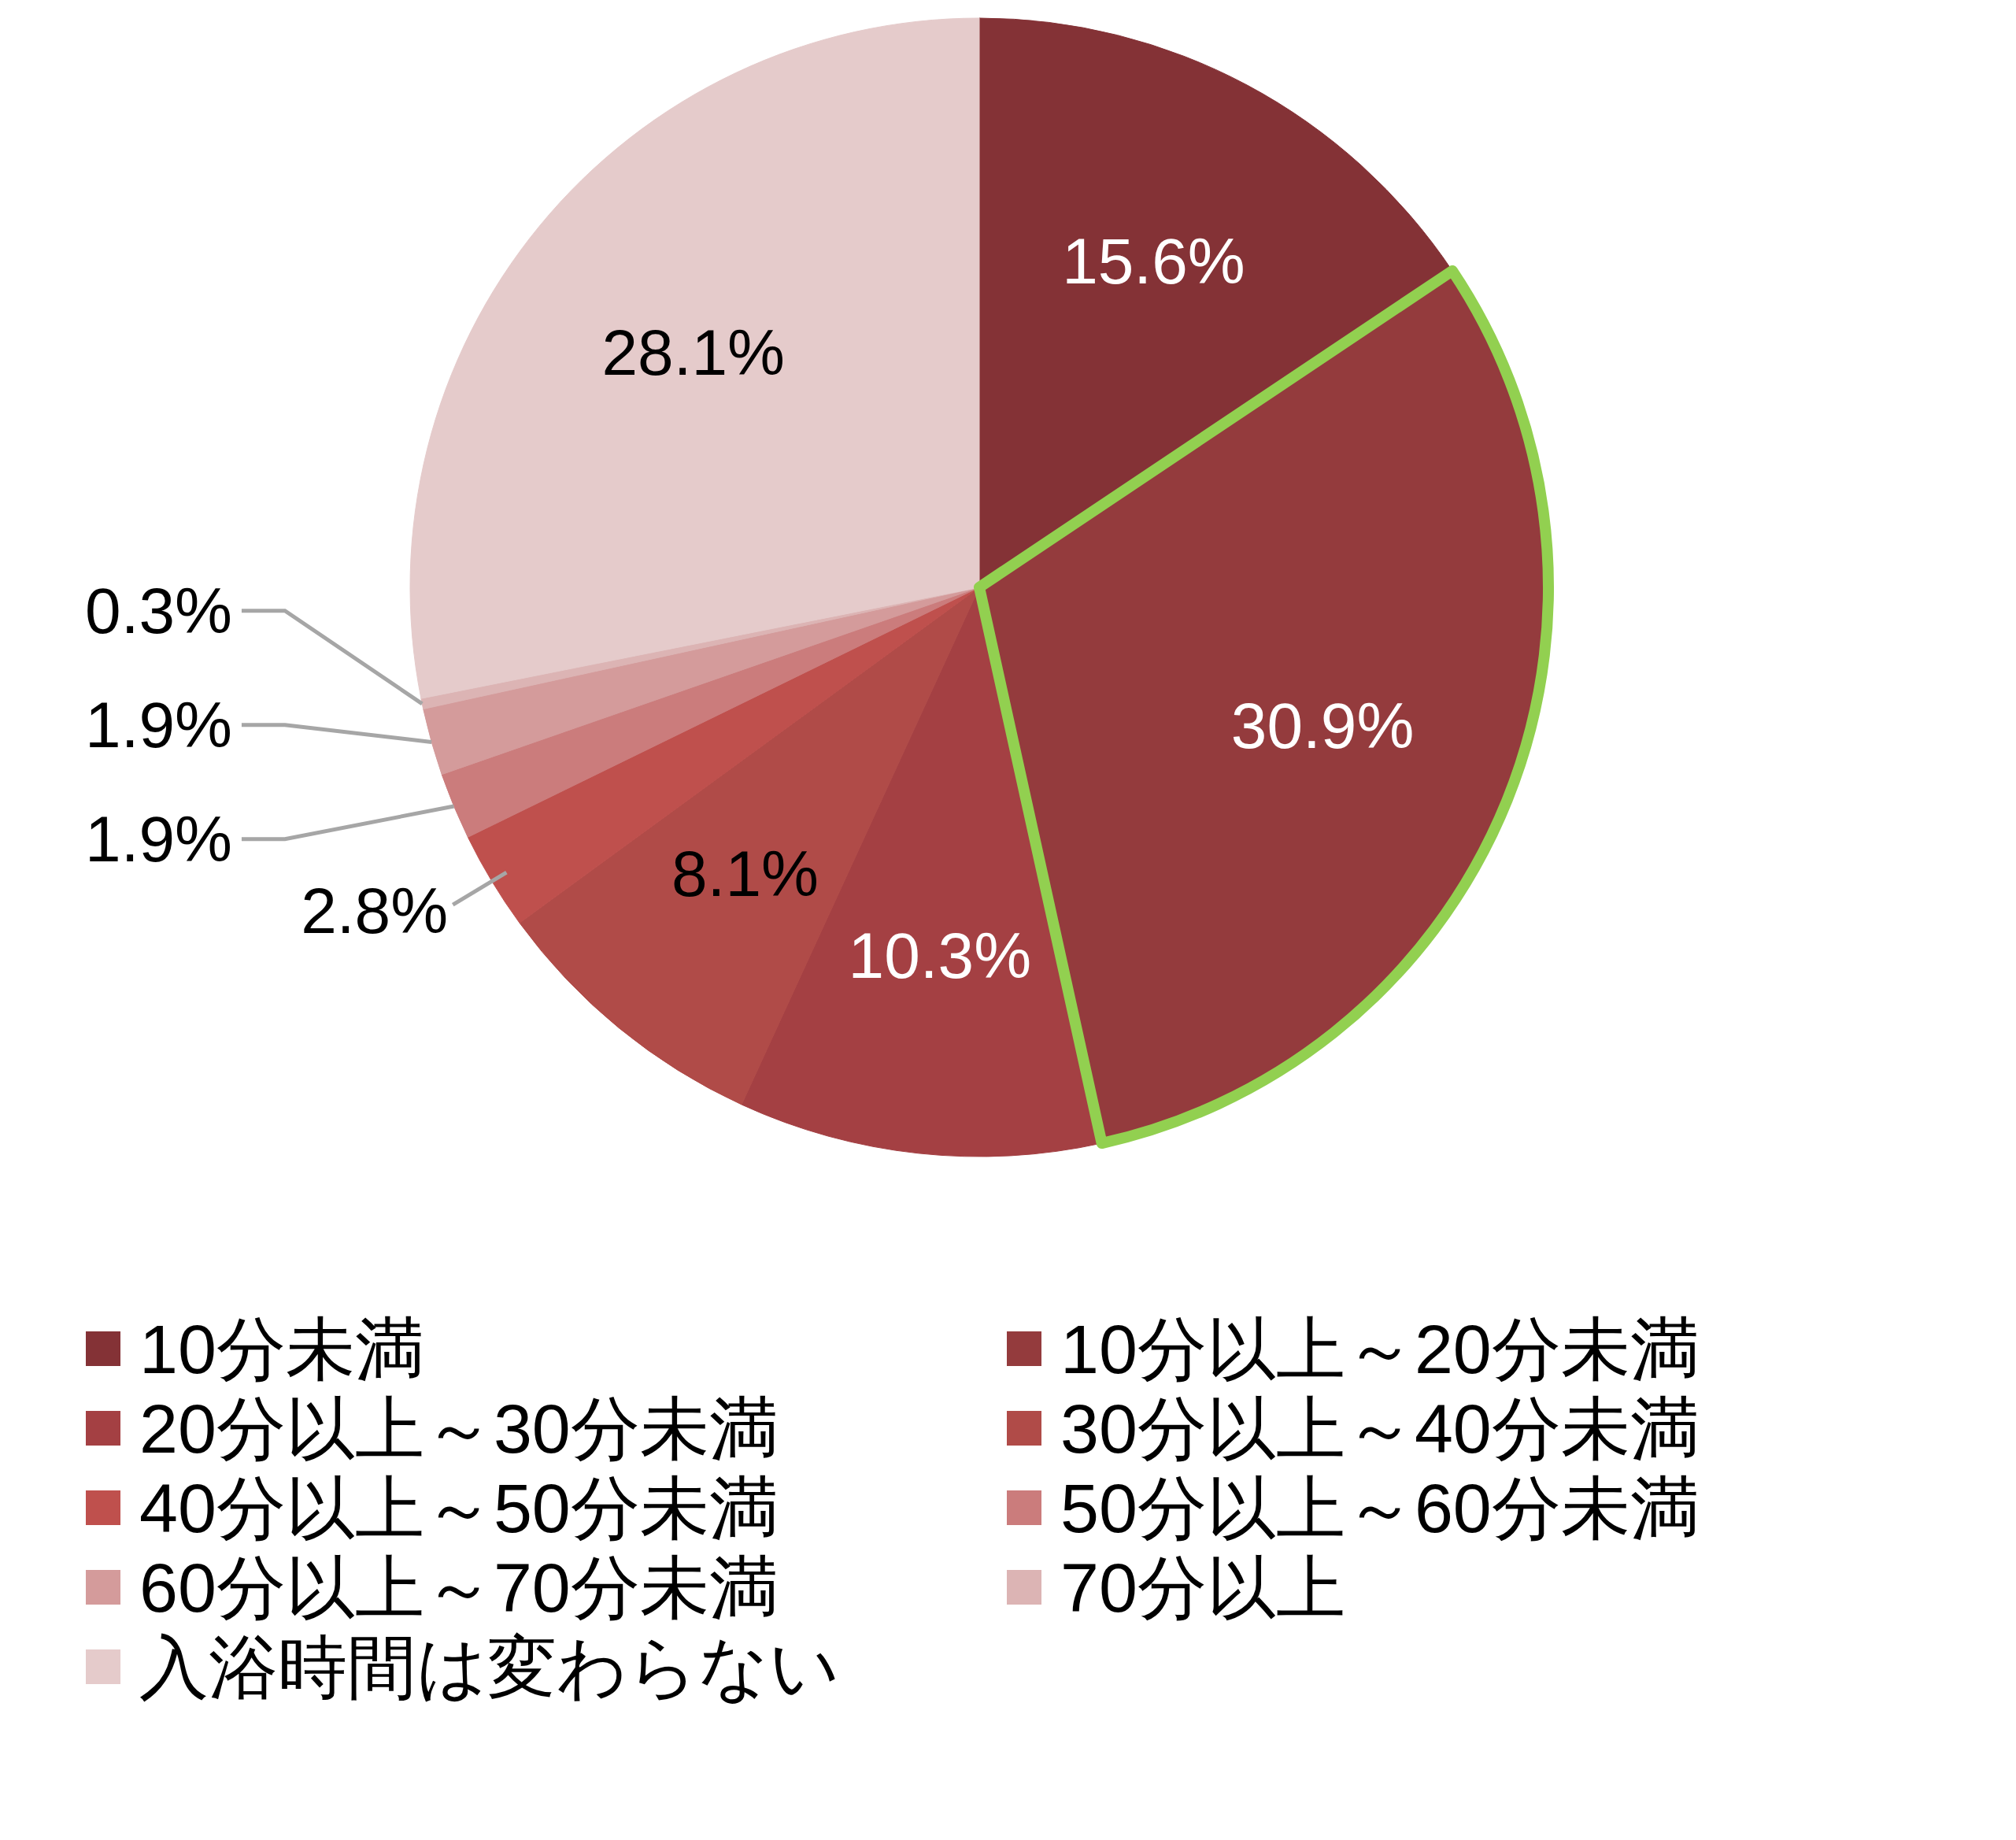 The height and width of the screenshot is (1840, 2016). What do you see at coordinates (459, 1428) in the screenshot?
I see `legend-label: 20分以上～30分未満` at bounding box center [459, 1428].